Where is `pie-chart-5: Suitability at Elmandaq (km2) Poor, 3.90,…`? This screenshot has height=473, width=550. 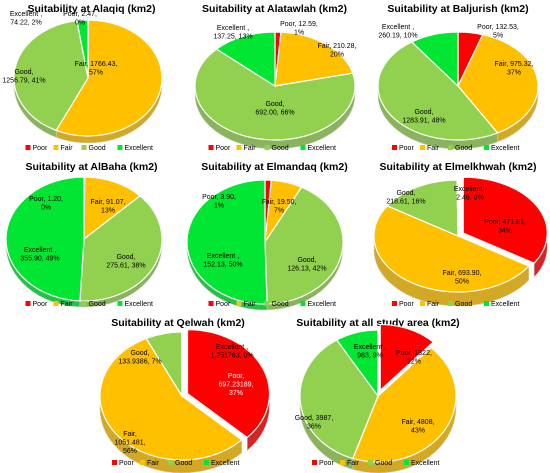
pie-chart-5: Suitability at Elmandaq (km2) Poor, 3.90,… is located at coordinates (267, 236).